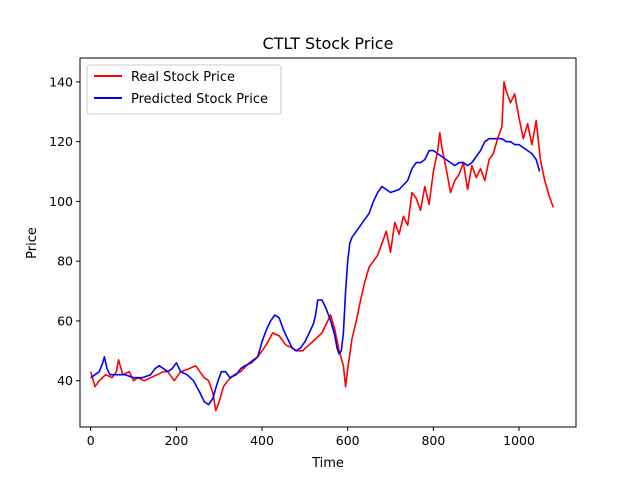  What do you see at coordinates (61, 81) in the screenshot?
I see `y-tick-label: 140` at bounding box center [61, 81].